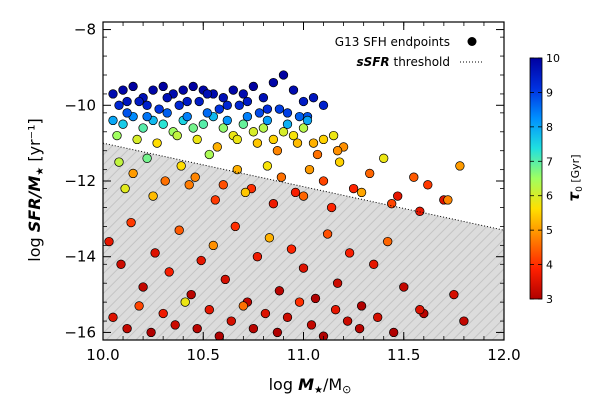  What do you see at coordinates (310, 385) in the screenshot?
I see `x-axis-label: log M★/M⊙` at bounding box center [310, 385].